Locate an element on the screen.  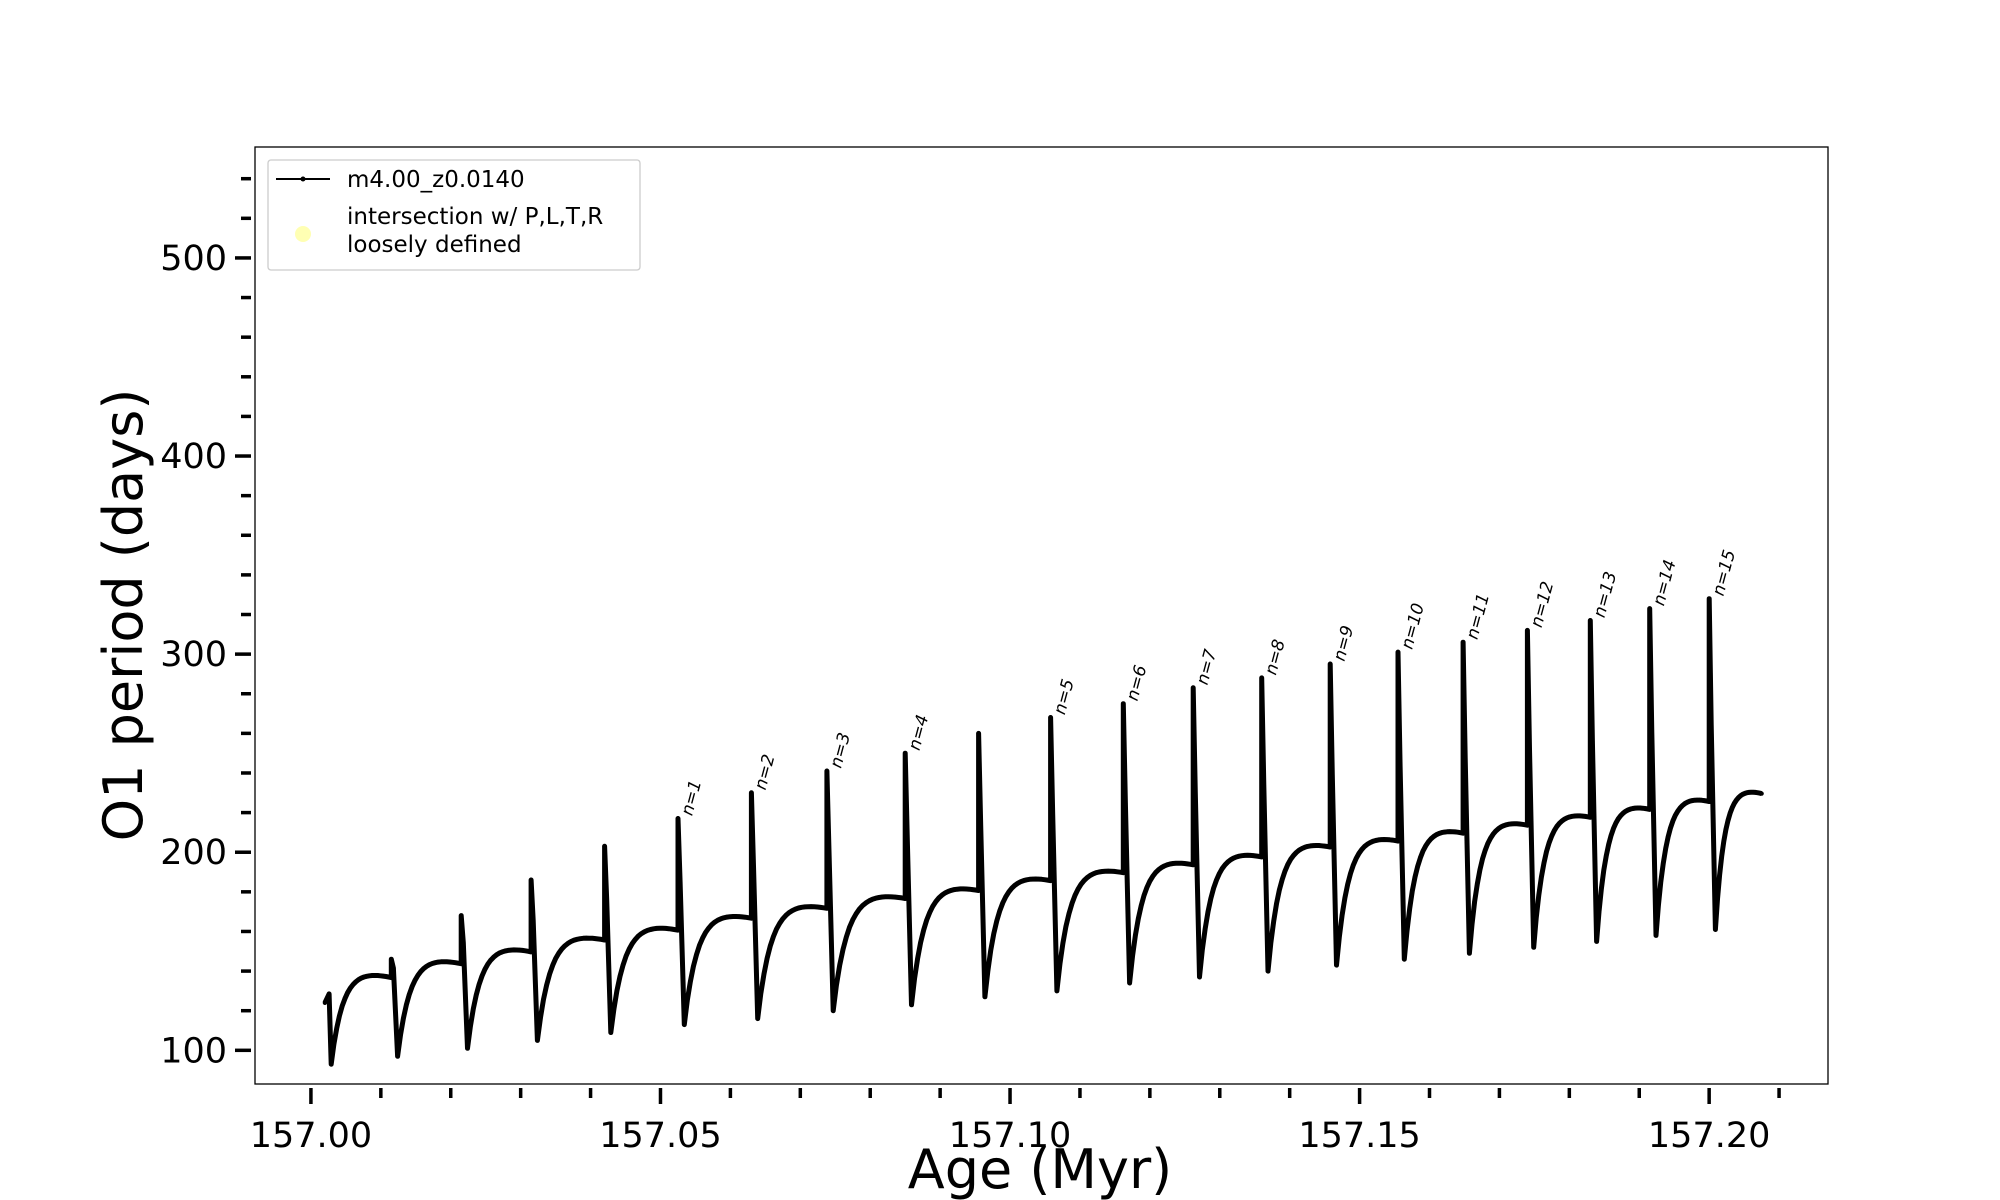
y-axis-label: O1 period (days) is located at coordinates (123, 615).